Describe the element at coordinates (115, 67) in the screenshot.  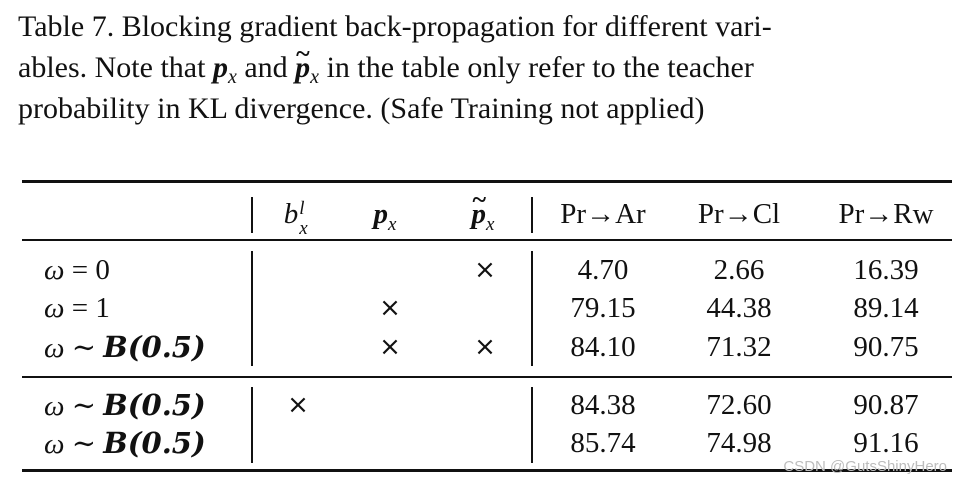
I see `caption-text-a: ables. Note that` at that location.